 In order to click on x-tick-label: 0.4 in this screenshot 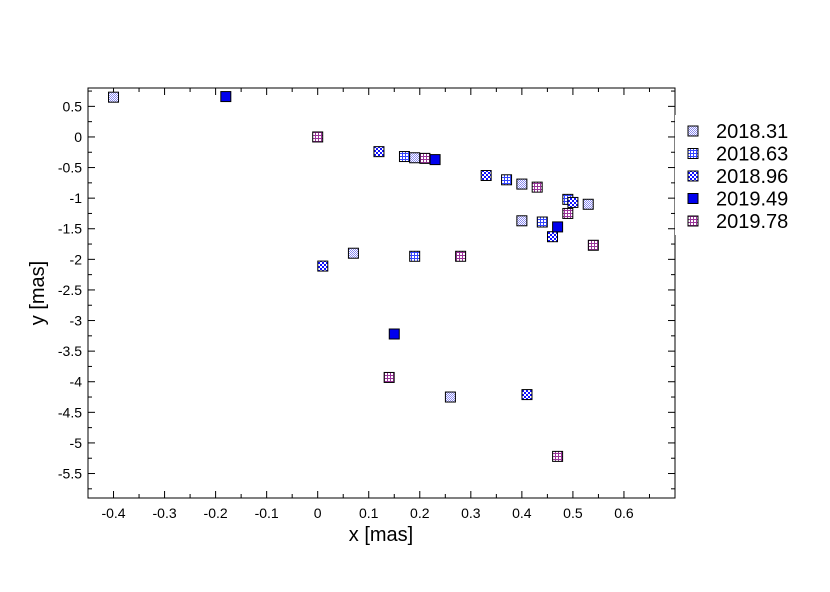, I will do `click(522, 513)`.